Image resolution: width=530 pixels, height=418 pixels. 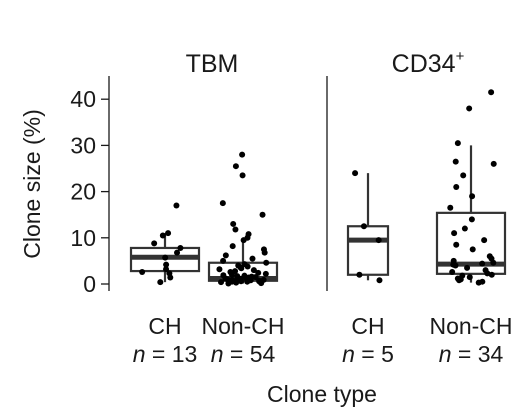 What do you see at coordinates (322, 394) in the screenshot?
I see `x-axis-title: Clone type` at bounding box center [322, 394].